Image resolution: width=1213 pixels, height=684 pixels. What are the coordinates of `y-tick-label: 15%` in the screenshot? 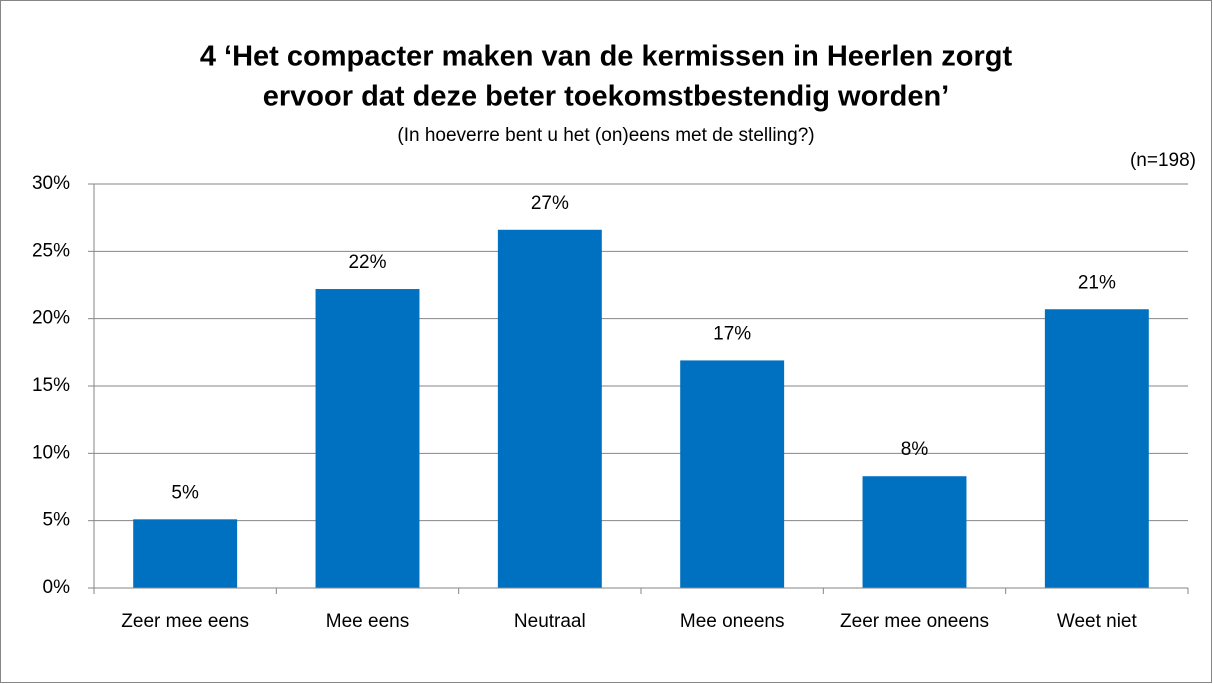 It's located at (51, 385).